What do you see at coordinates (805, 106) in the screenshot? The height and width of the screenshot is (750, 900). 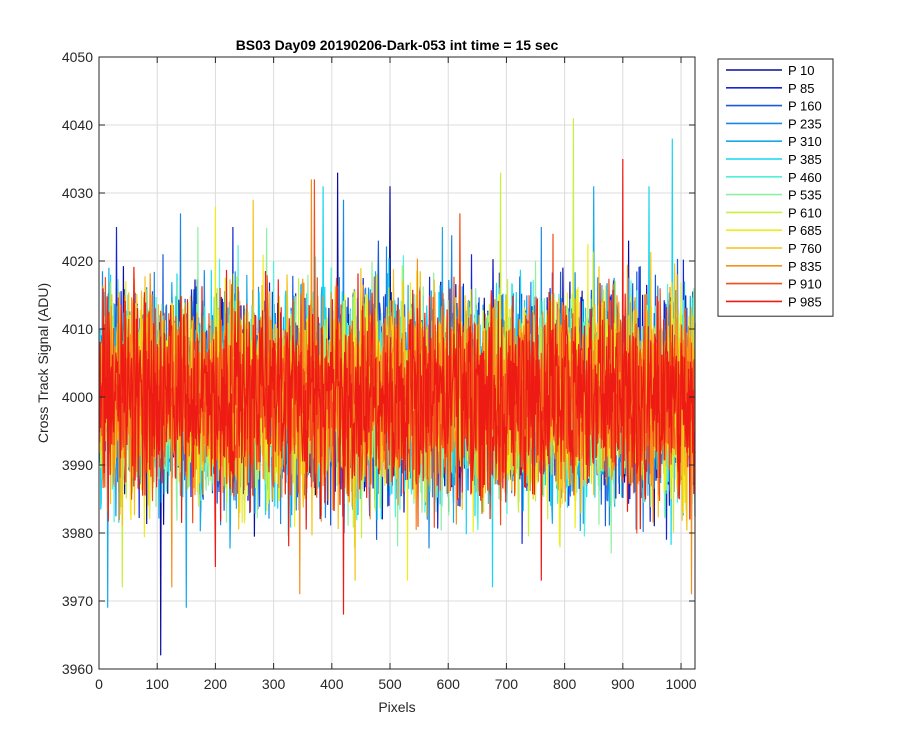 I see `legend-entry-label: P 160` at bounding box center [805, 106].